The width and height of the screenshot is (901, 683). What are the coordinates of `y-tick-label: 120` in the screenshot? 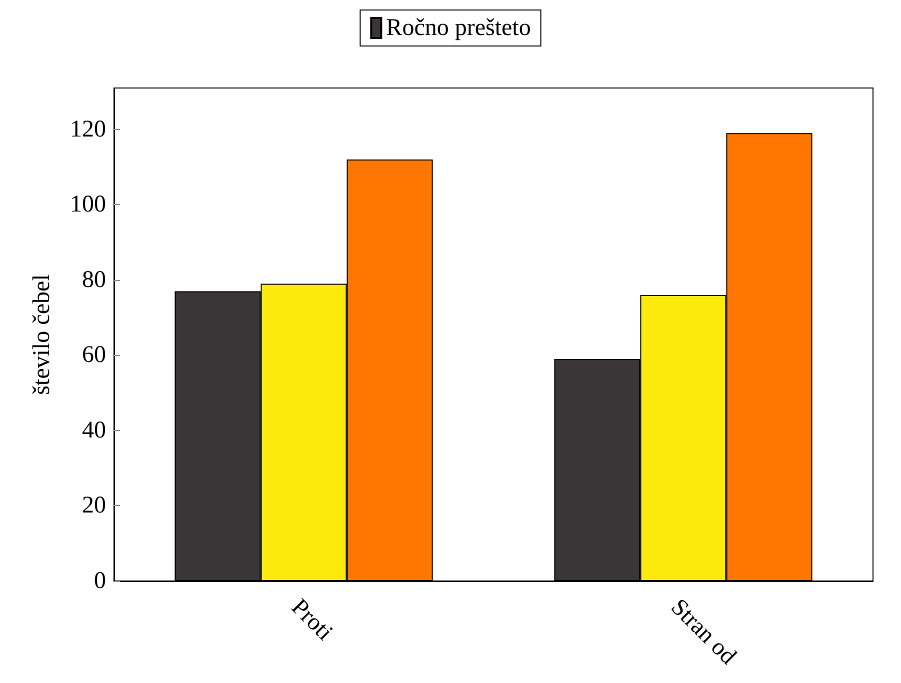 It's located at (88, 129).